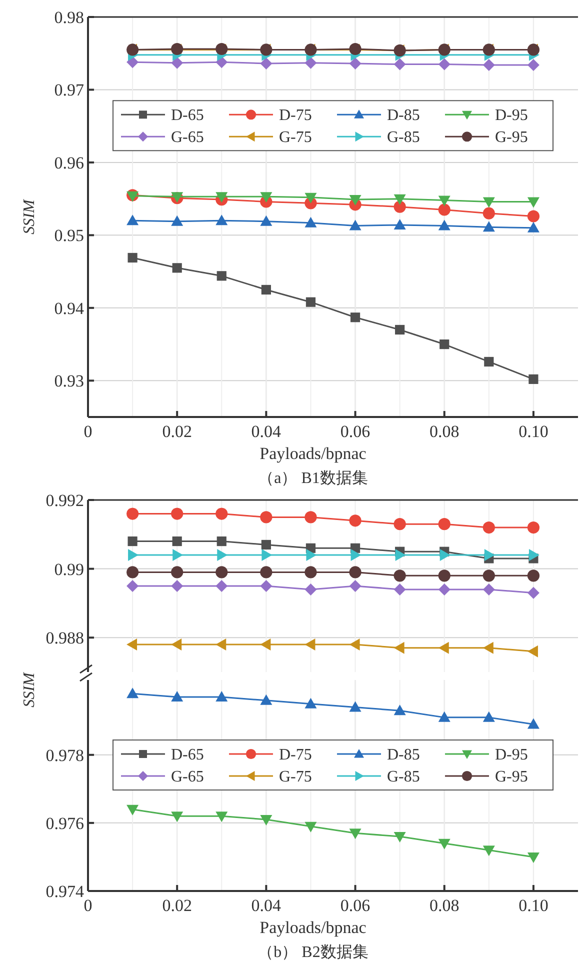  Describe the element at coordinates (355, 431) in the screenshot. I see `x-tick-label: 0.06` at that location.